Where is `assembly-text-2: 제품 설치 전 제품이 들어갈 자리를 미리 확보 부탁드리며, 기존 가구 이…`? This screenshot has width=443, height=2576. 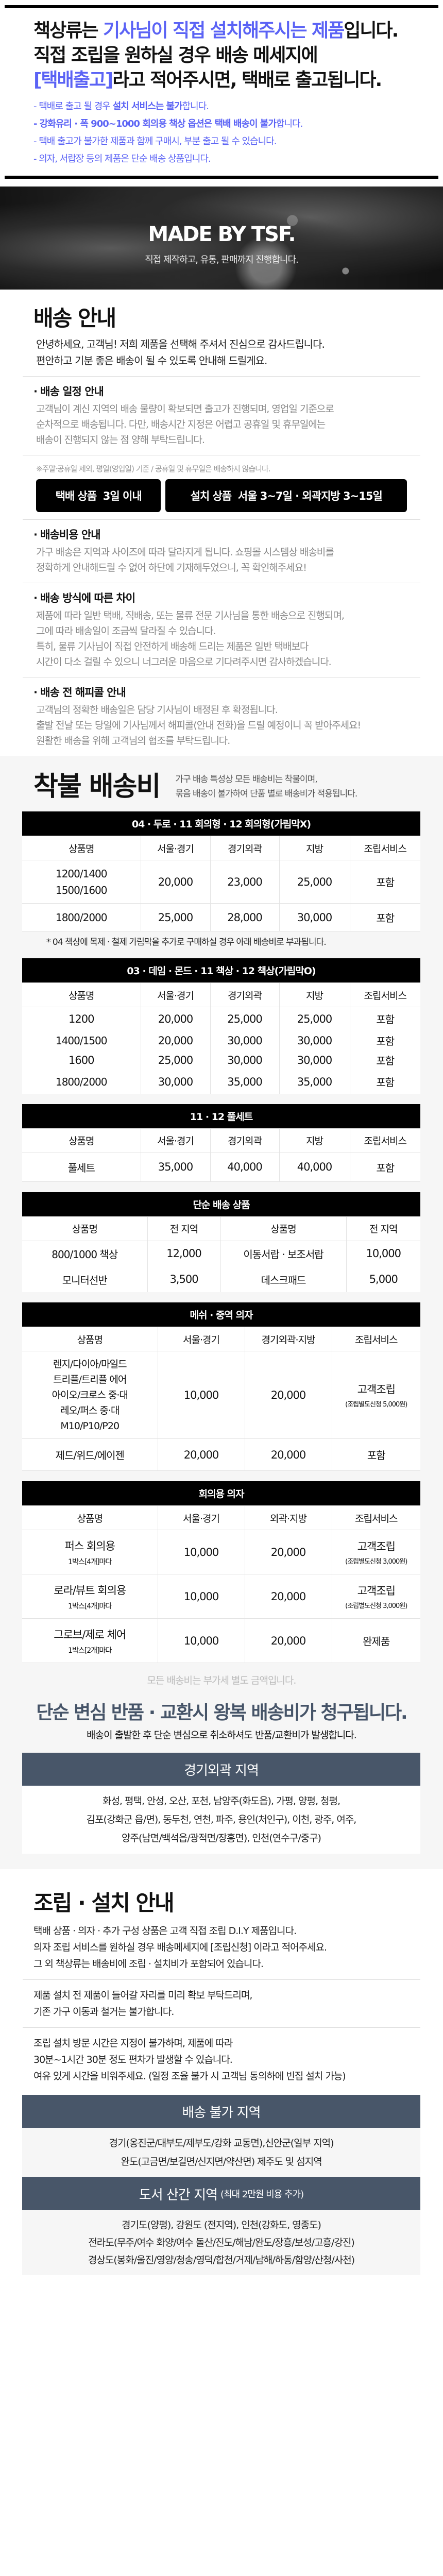
assembly-text-2: 제품 설치 전 제품이 들어갈 자리를 미리 확보 부탁드리며, 기존 가구 이… is located at coordinates (221, 2003).